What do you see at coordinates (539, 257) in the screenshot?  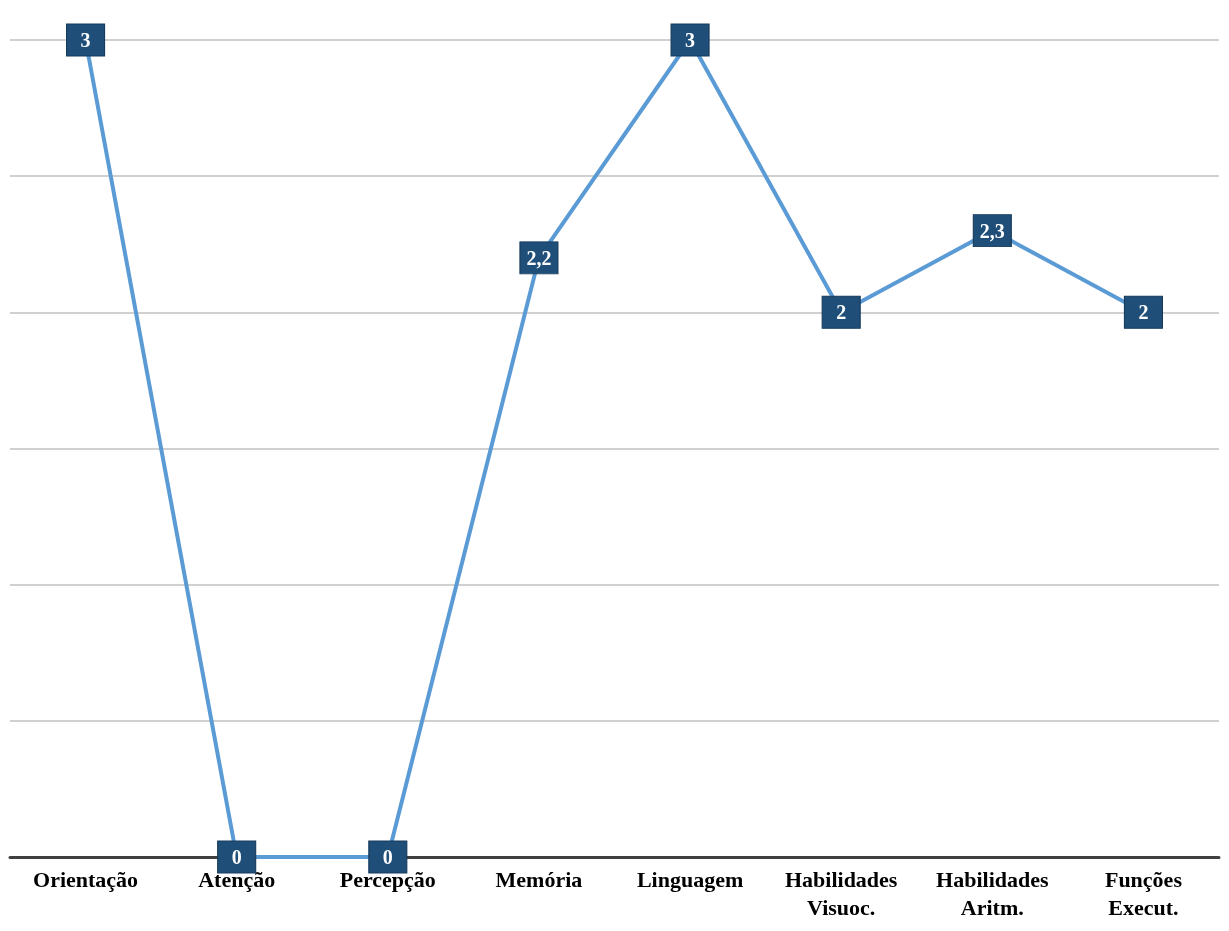 I see `data-label: 2,2` at bounding box center [539, 257].